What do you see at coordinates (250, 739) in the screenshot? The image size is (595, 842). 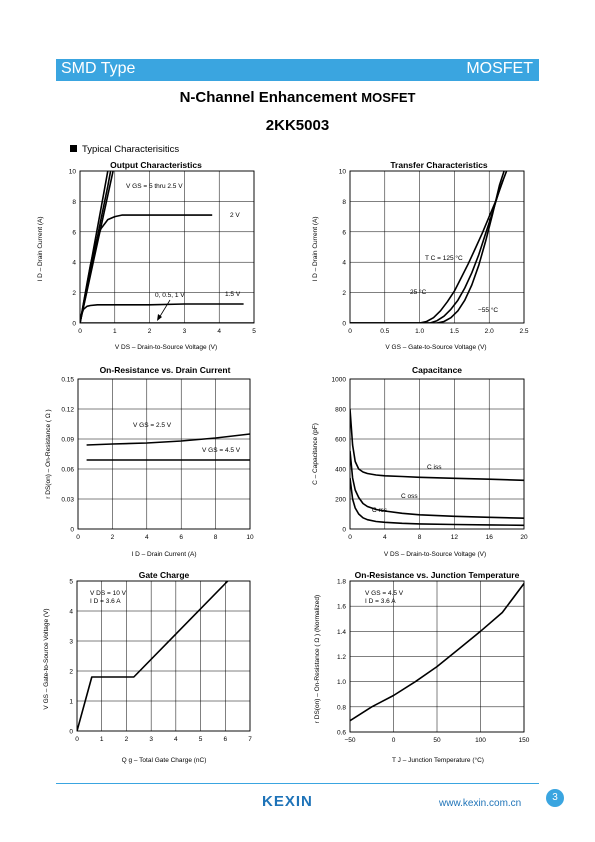 I see `x-tick-label: 7` at bounding box center [250, 739].